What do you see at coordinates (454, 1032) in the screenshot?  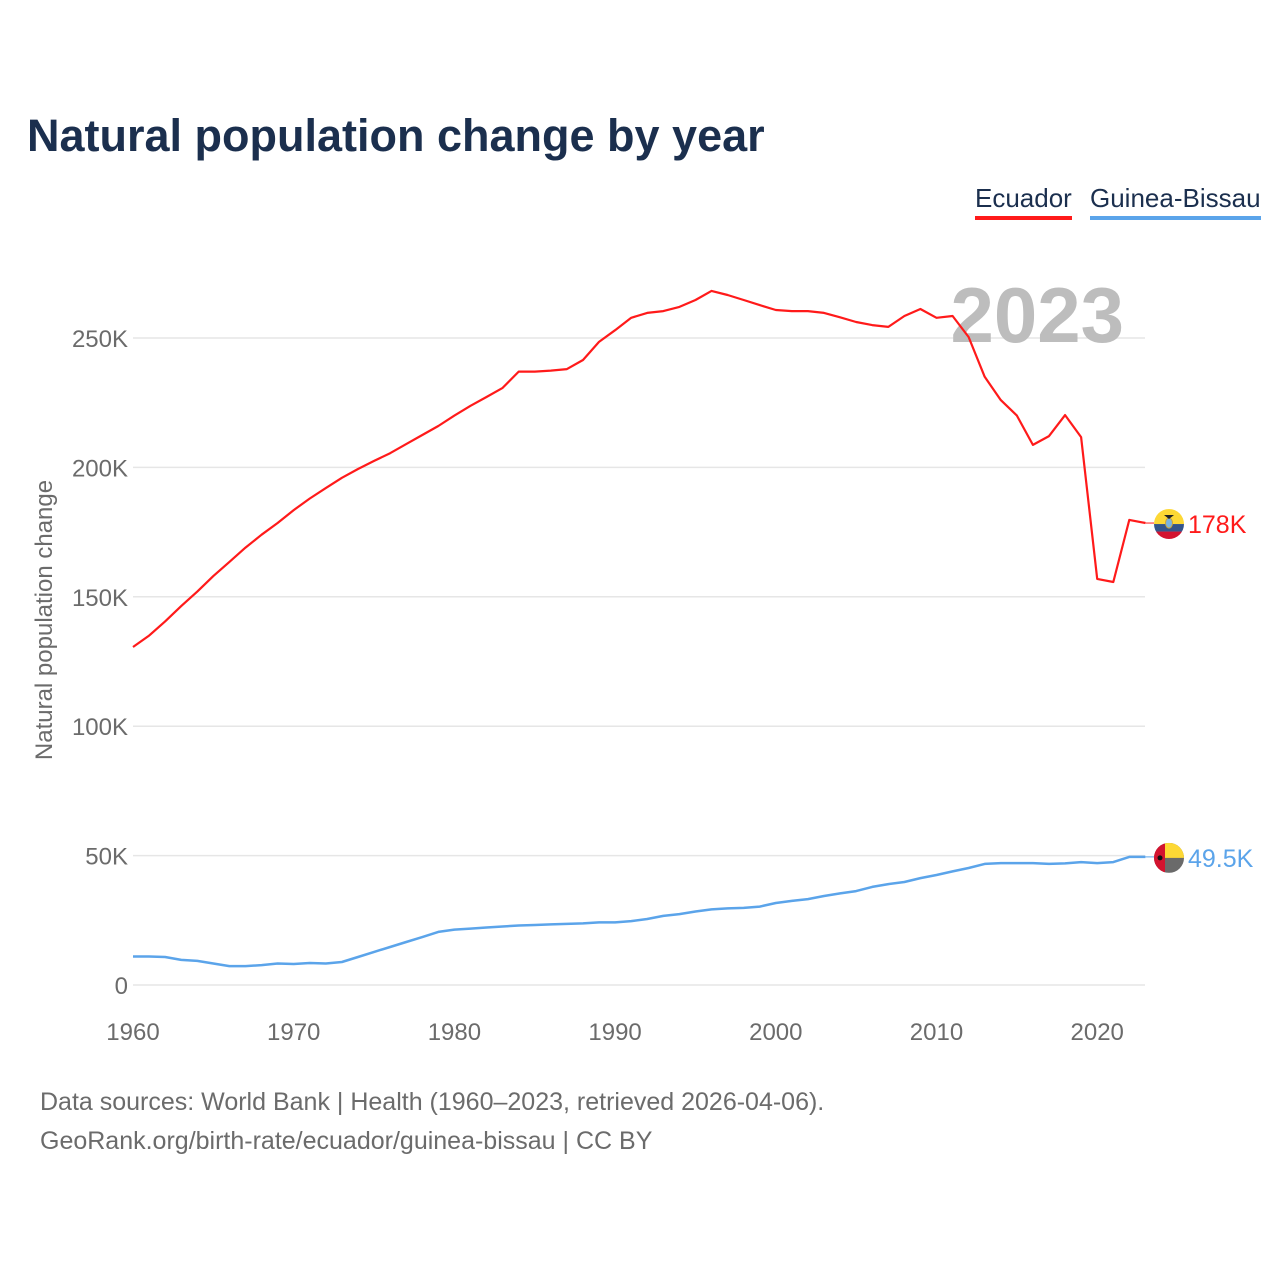 I see `x-tick-label: 1980` at bounding box center [454, 1032].